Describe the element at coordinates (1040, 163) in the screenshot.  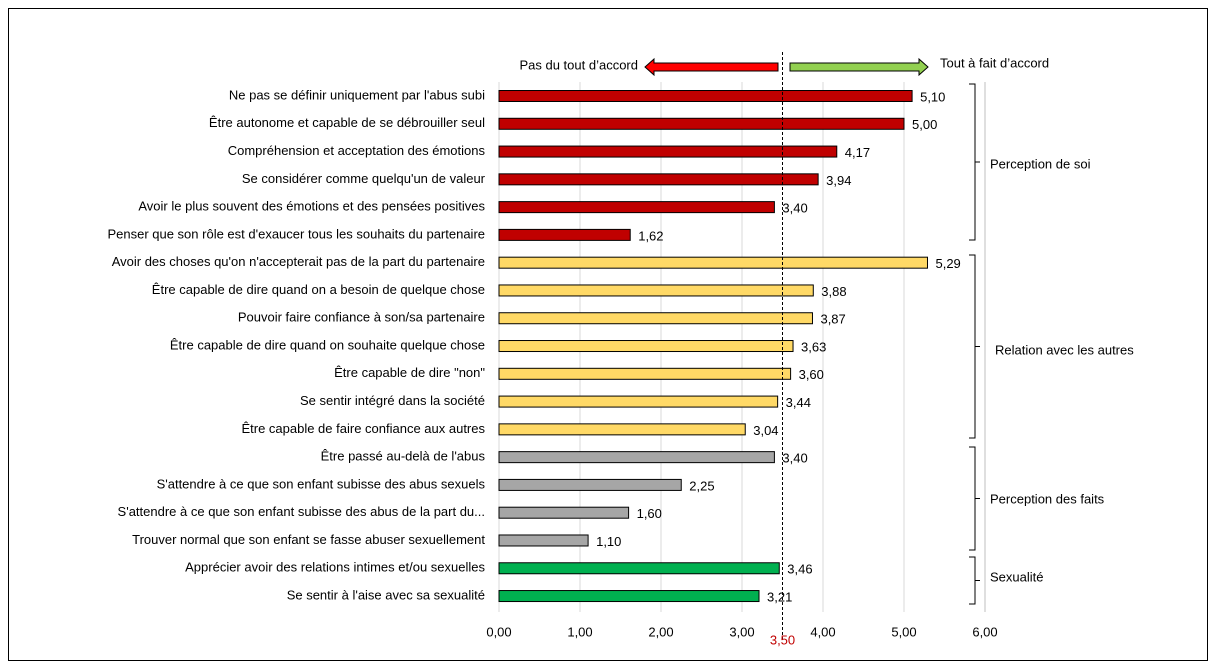
I see `group-label: Perception de soi` at that location.